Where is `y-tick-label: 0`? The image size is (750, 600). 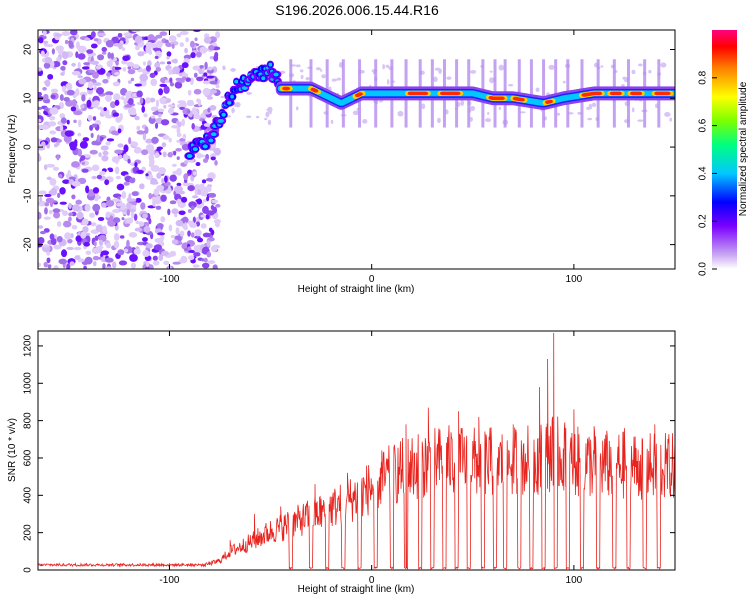
y-tick-label: 0 is located at coordinates (28, 147).